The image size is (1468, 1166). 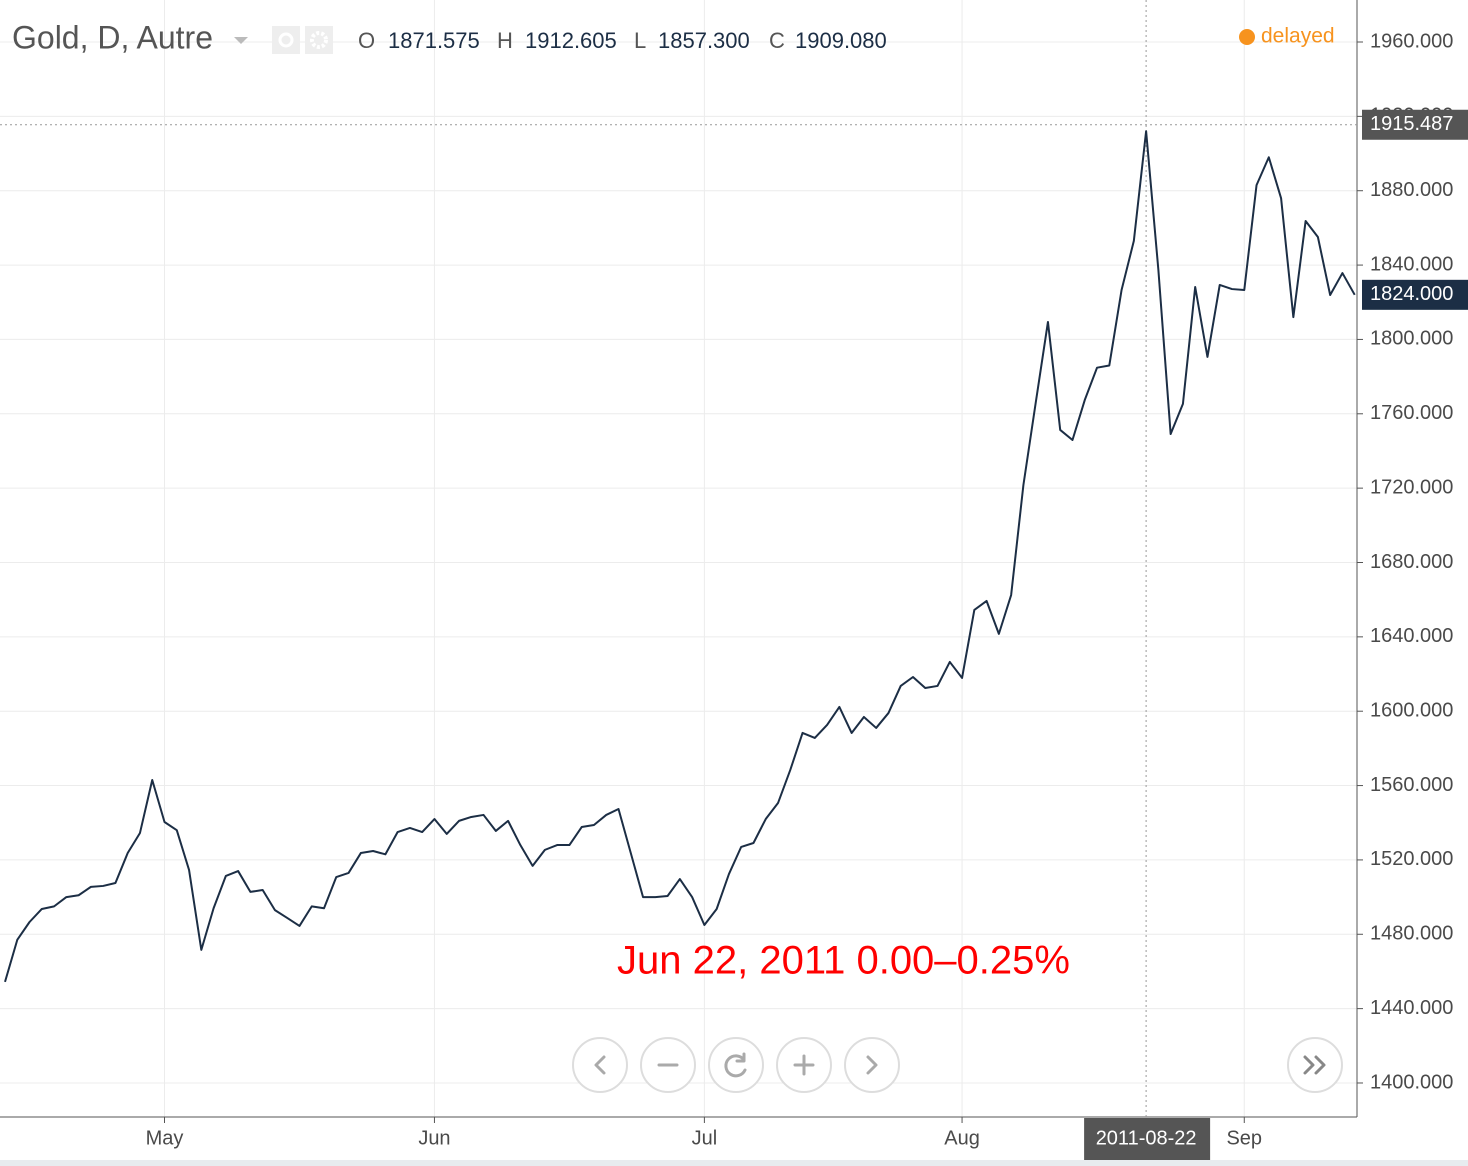 What do you see at coordinates (1411, 859) in the screenshot?
I see `y-tick-label: 1520.000` at bounding box center [1411, 859].